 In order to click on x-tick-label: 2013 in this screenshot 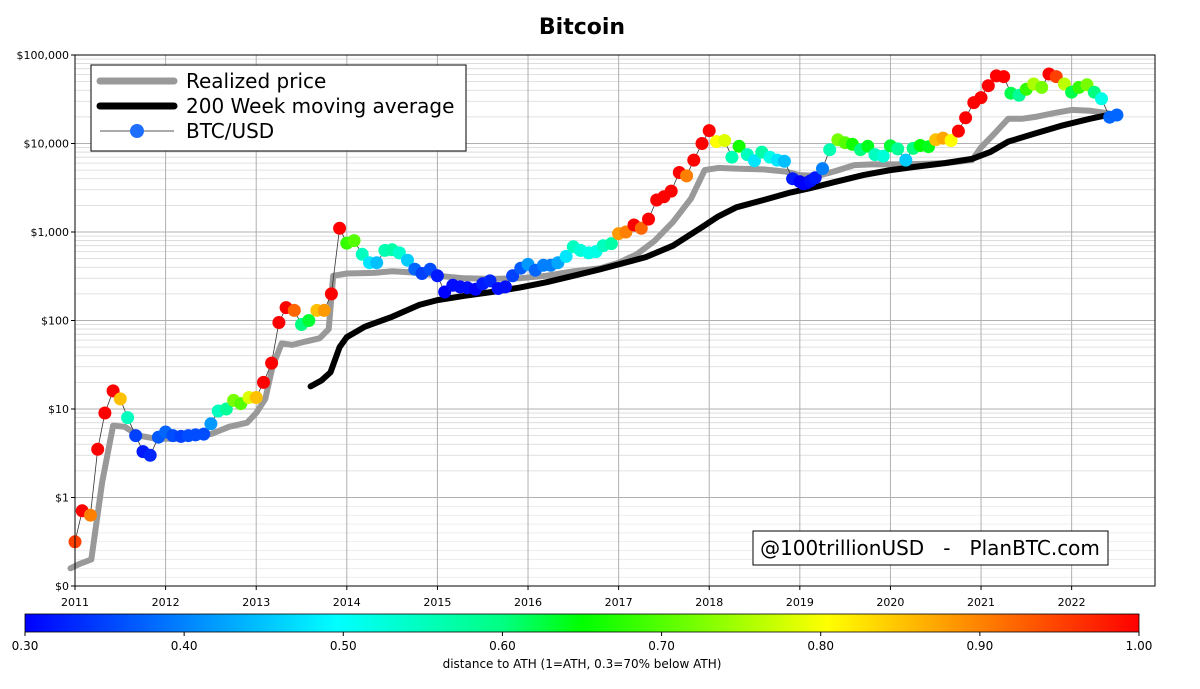, I will do `click(256, 602)`.